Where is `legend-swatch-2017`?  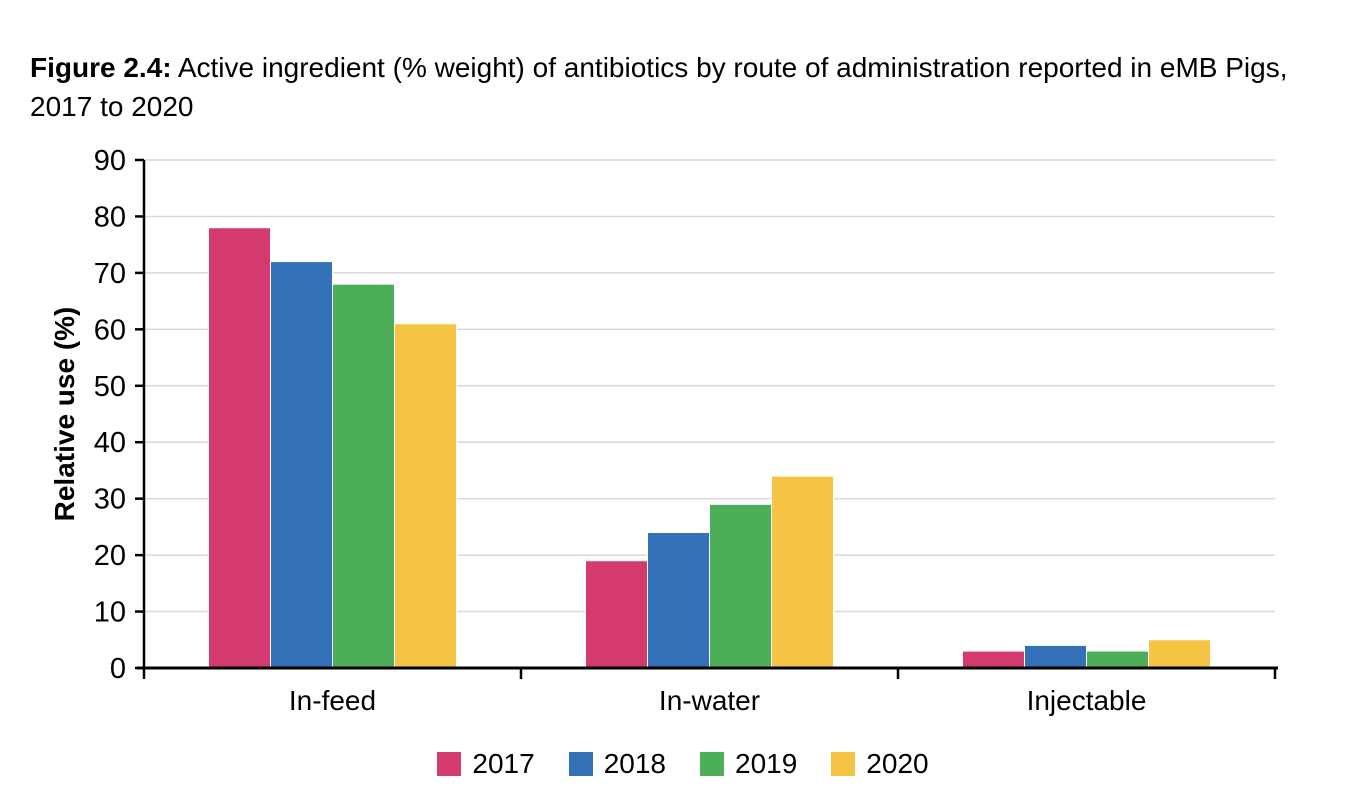 legend-swatch-2017 is located at coordinates (449, 764).